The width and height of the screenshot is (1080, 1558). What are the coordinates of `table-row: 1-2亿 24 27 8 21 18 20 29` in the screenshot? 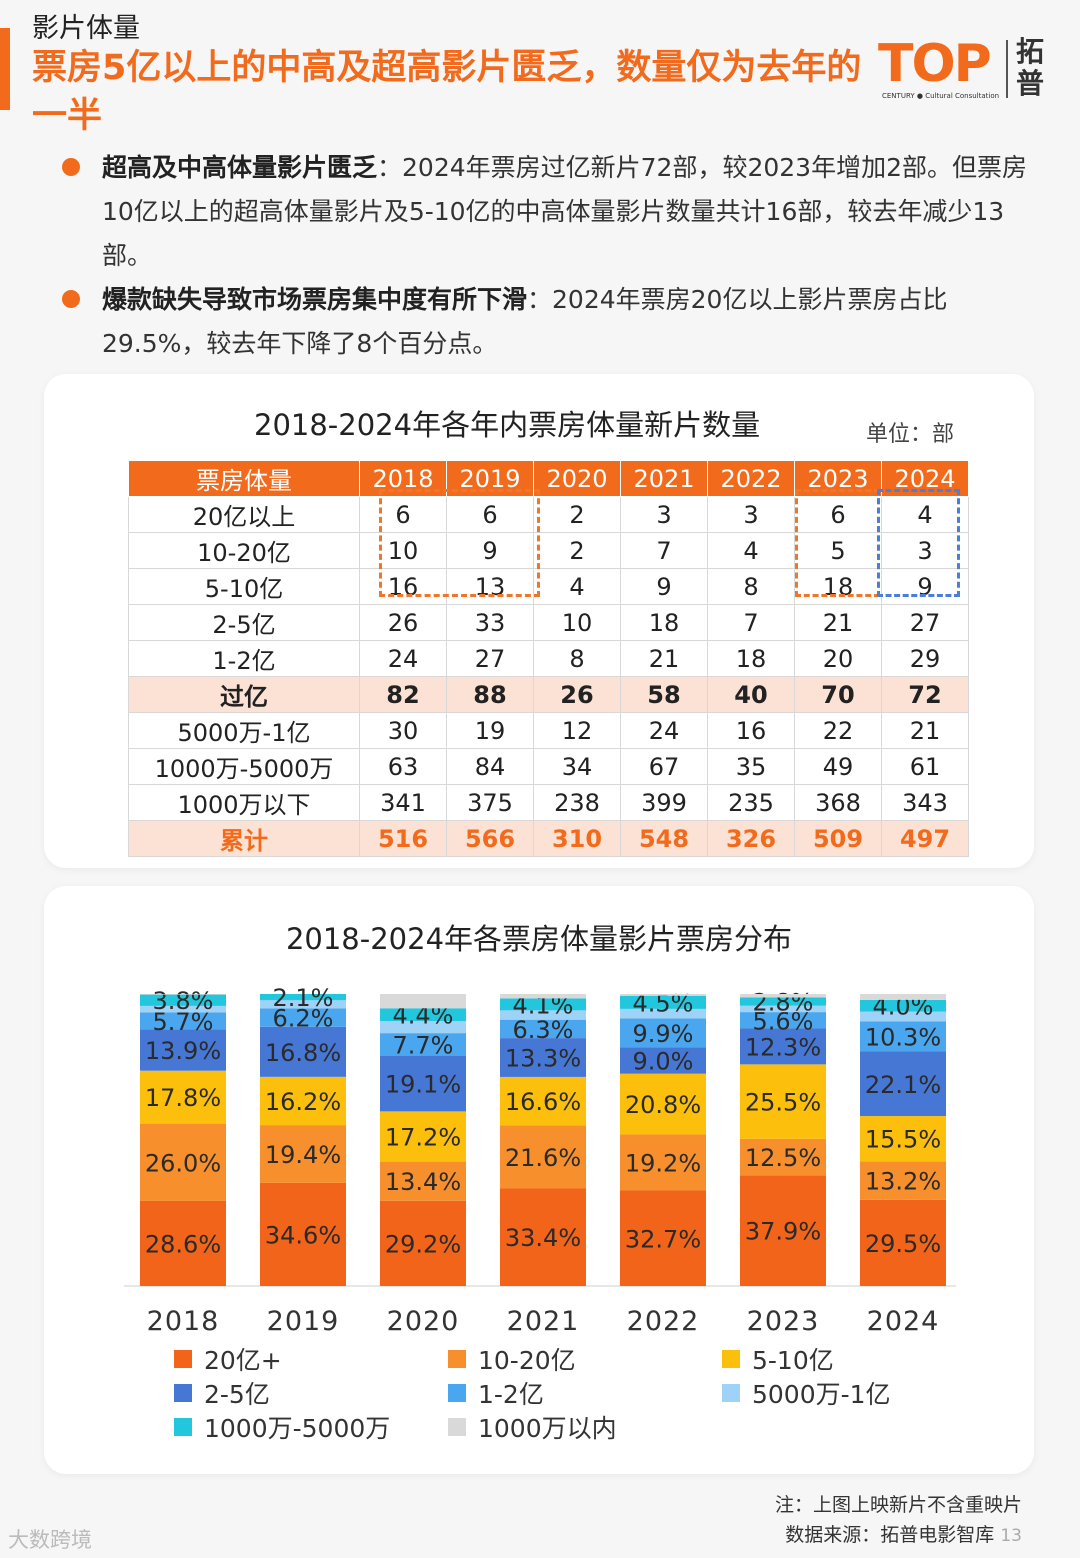 It's located at (548, 658).